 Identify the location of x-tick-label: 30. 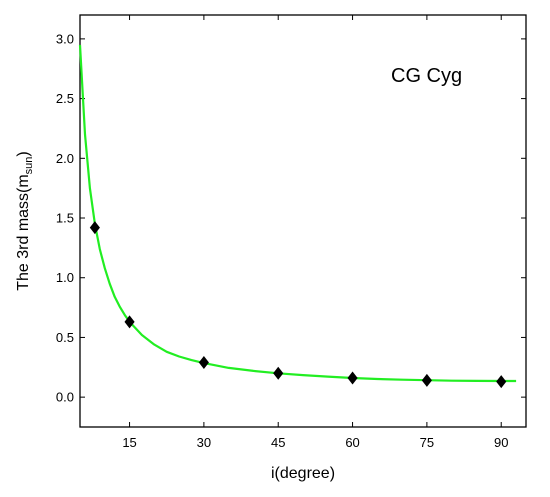
(204, 442).